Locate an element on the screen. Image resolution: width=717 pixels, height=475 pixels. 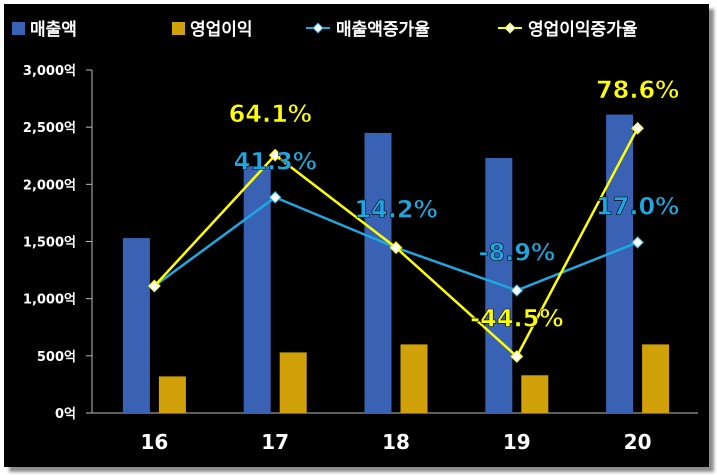
data-label-op-growth: -44.5% is located at coordinates (516, 318).